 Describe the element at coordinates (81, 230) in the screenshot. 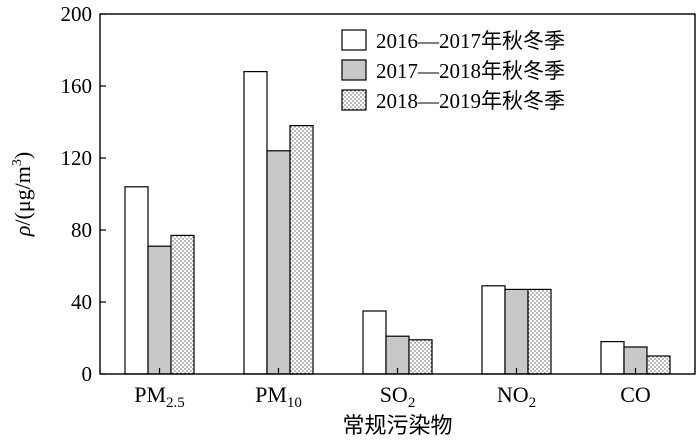

I see `y-tick-label: 80` at that location.